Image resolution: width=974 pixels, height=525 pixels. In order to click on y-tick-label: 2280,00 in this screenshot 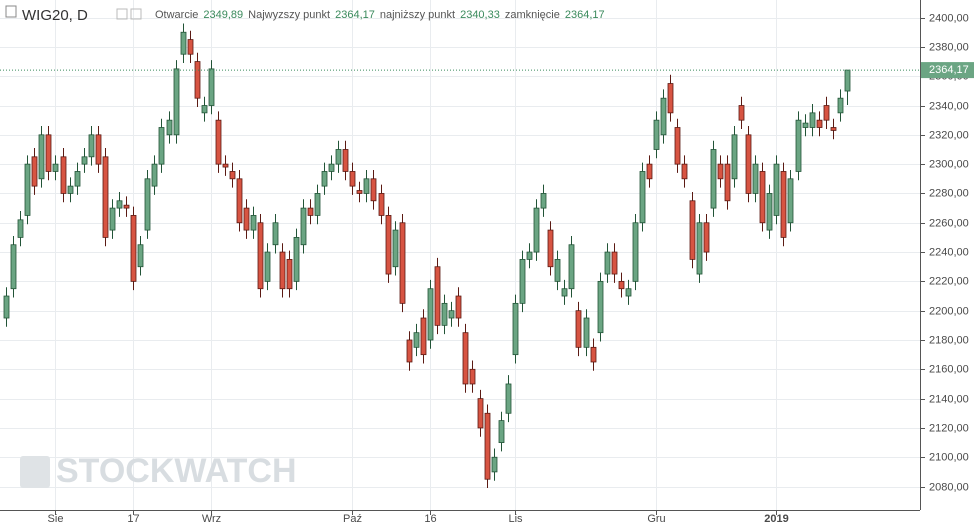, I will do `click(949, 193)`.